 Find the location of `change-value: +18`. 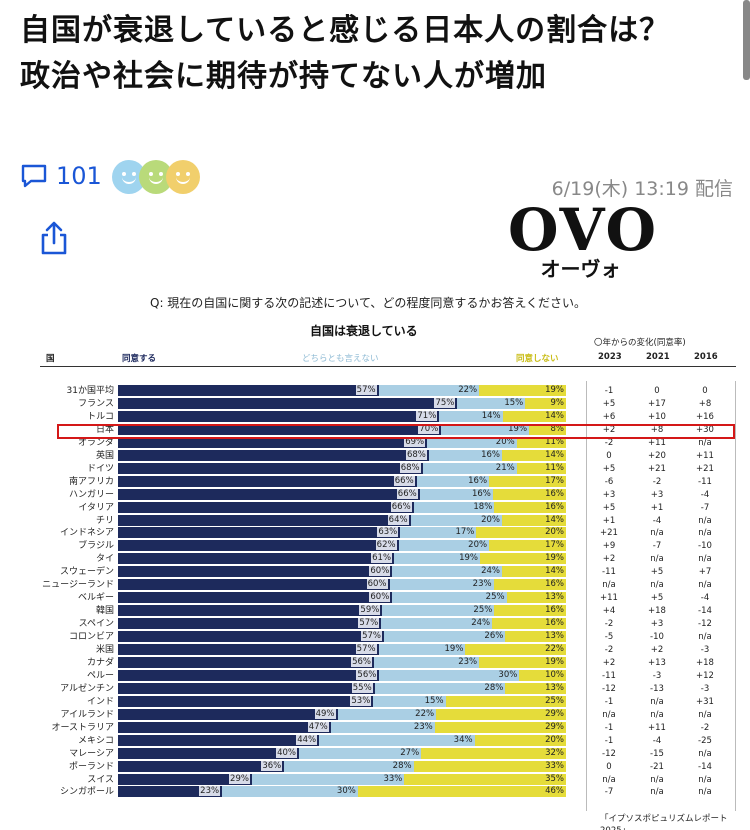

change-value: +18 is located at coordinates (705, 662).